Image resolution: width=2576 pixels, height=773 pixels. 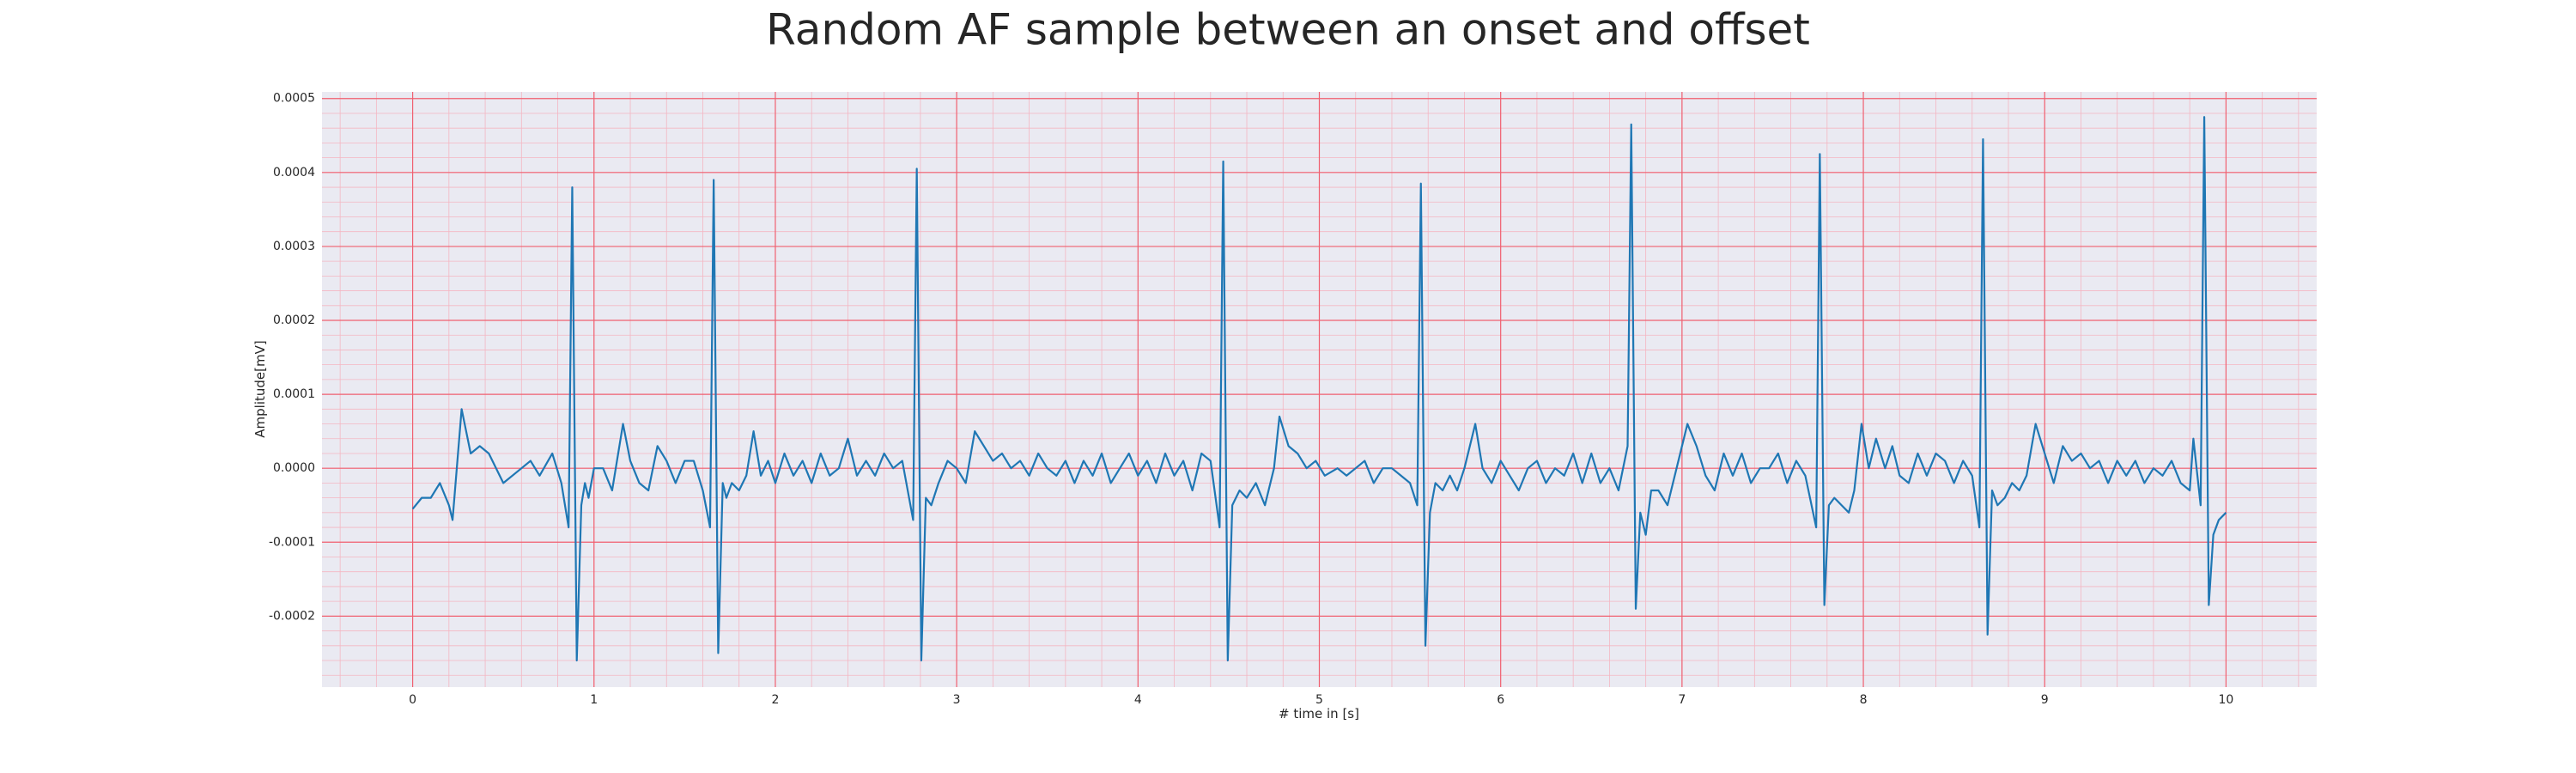 What do you see at coordinates (1682, 700) in the screenshot?
I see `x-tick-label: 7` at bounding box center [1682, 700].